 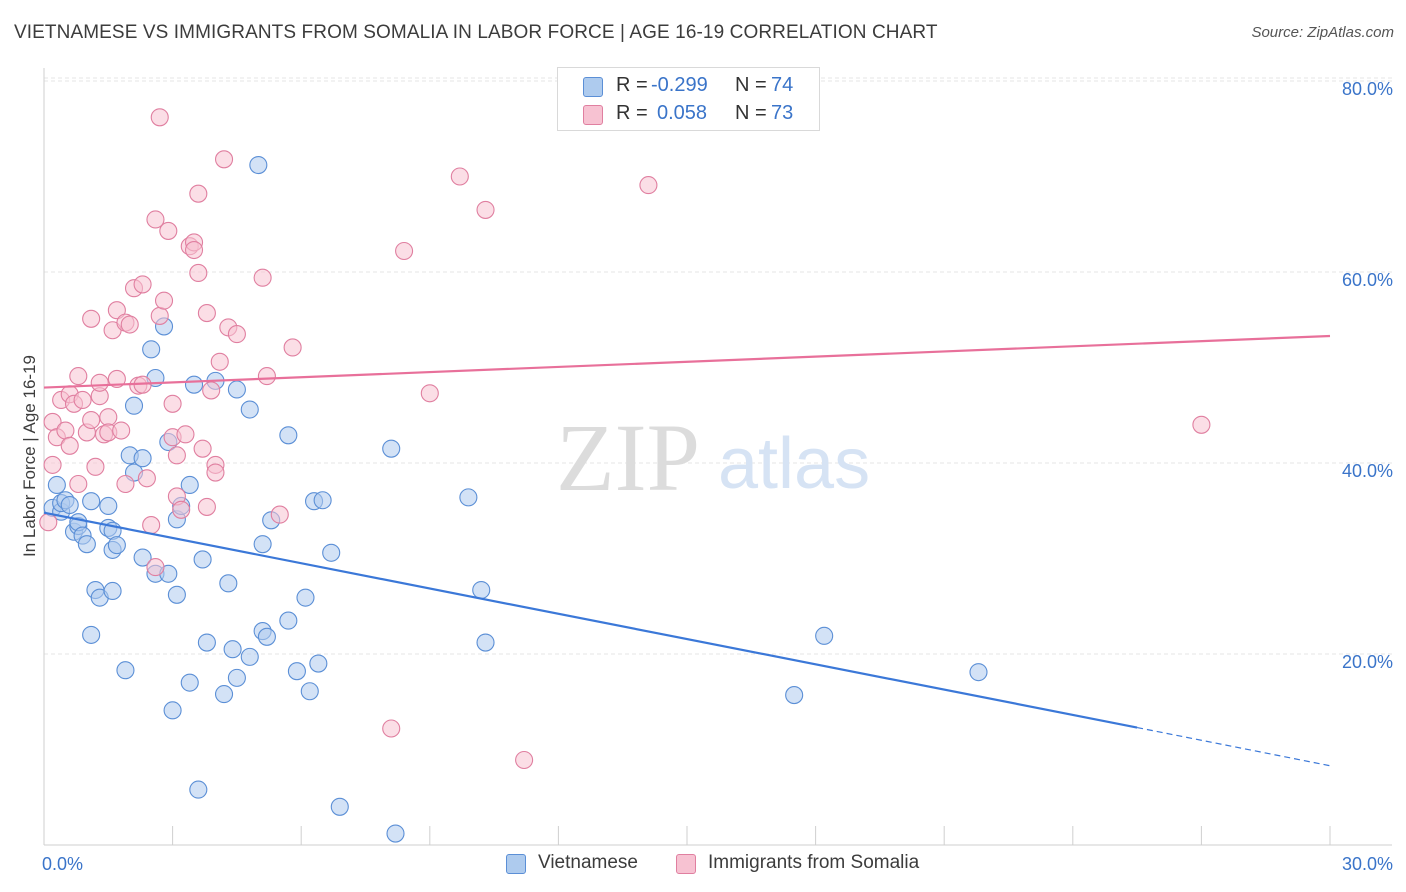 I want to click on watermark-atlas: atlas, so click(x=794, y=464).